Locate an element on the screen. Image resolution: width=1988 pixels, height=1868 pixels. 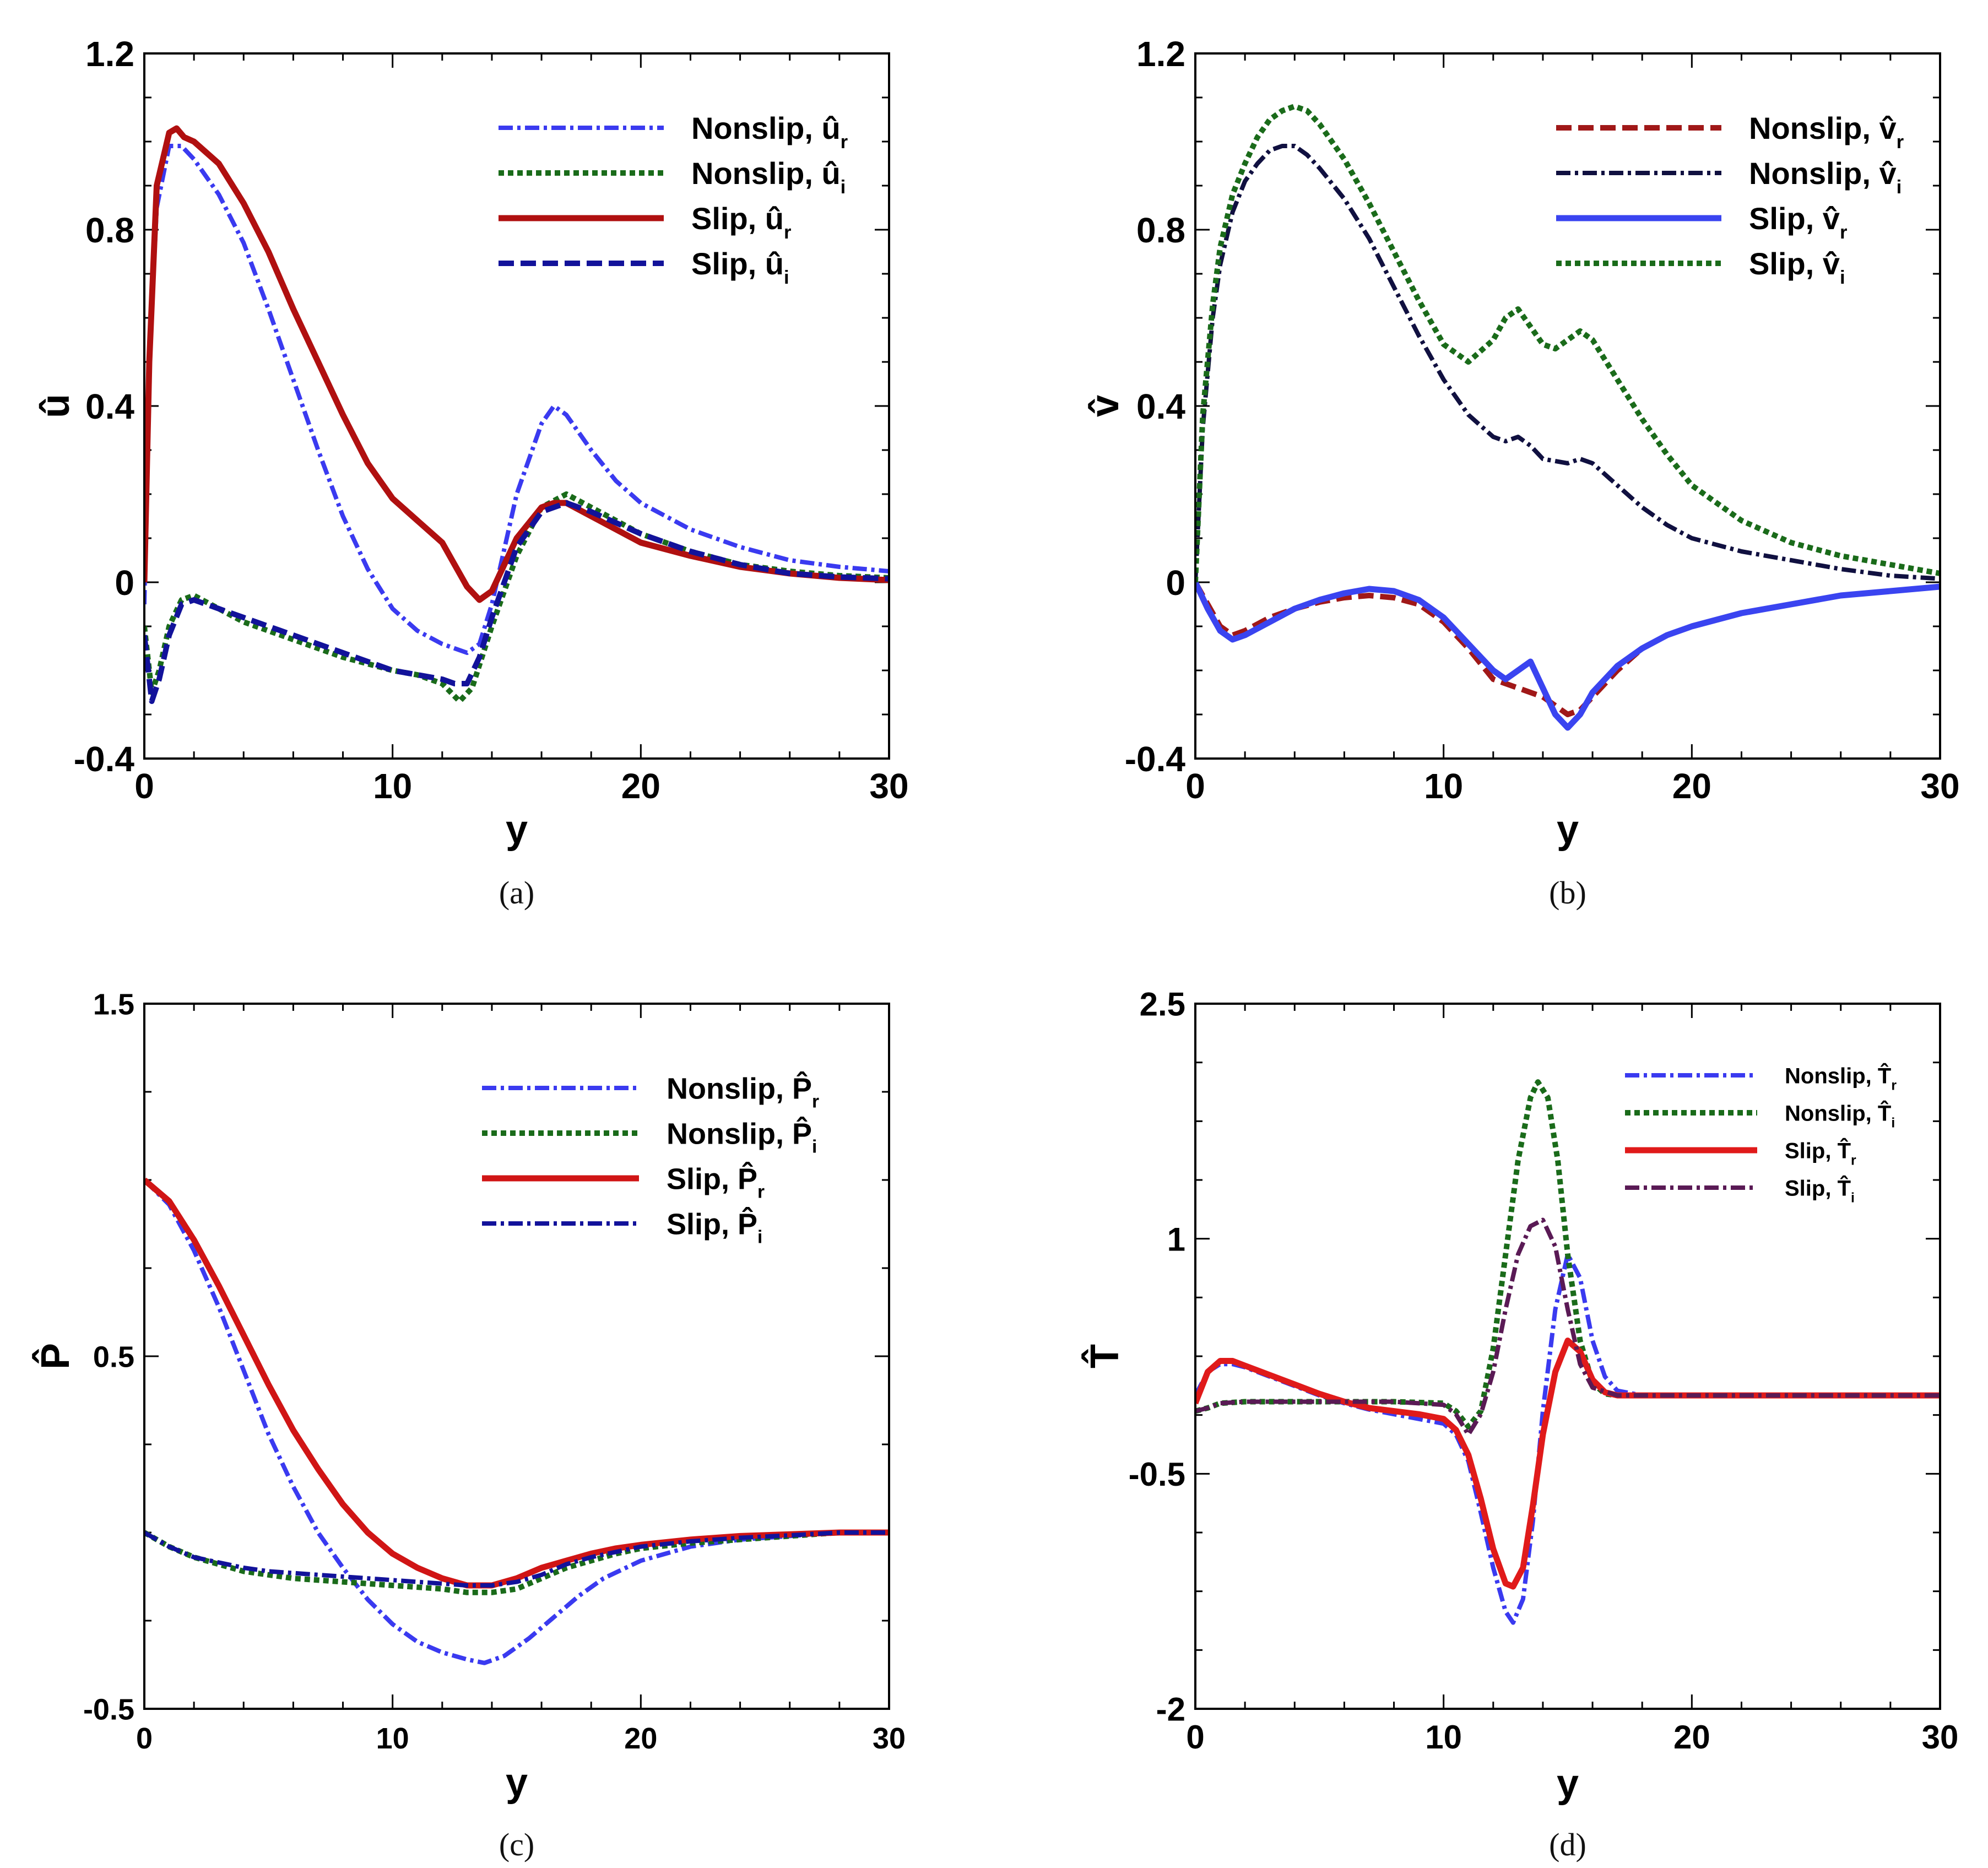
y-tick-label: -0.4 is located at coordinates (1156, 759).